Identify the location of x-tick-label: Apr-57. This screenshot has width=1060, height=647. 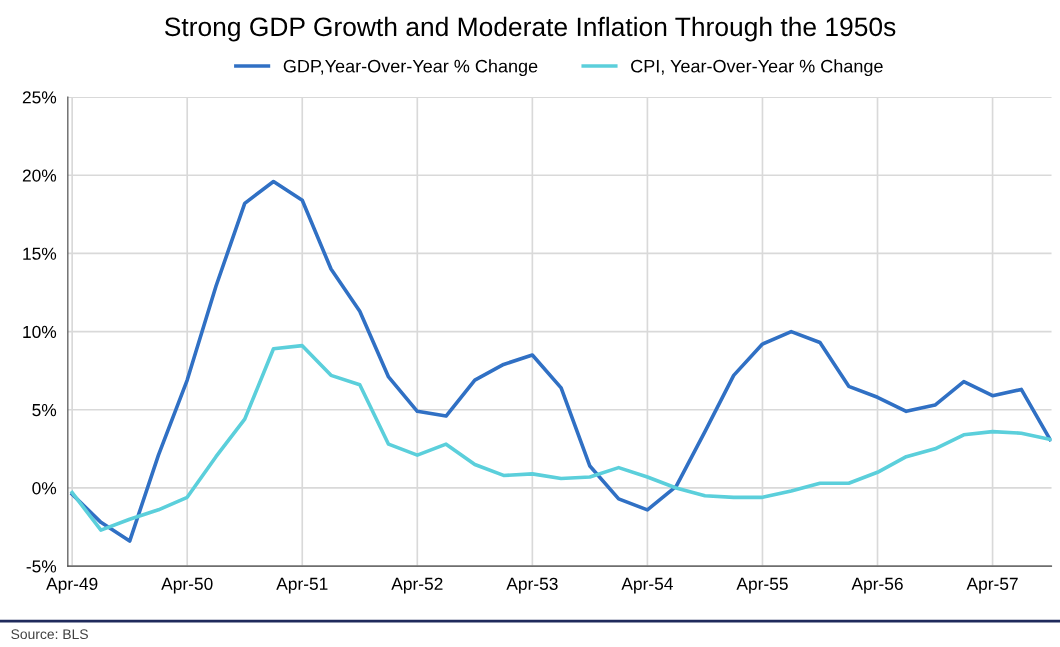
(992, 585).